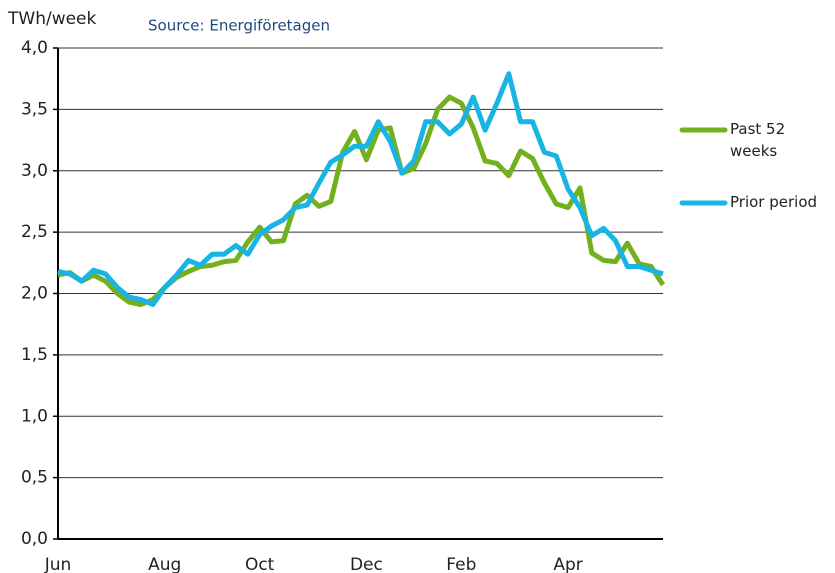 The image size is (835, 573). I want to click on x-tick-label: Apr, so click(567, 564).